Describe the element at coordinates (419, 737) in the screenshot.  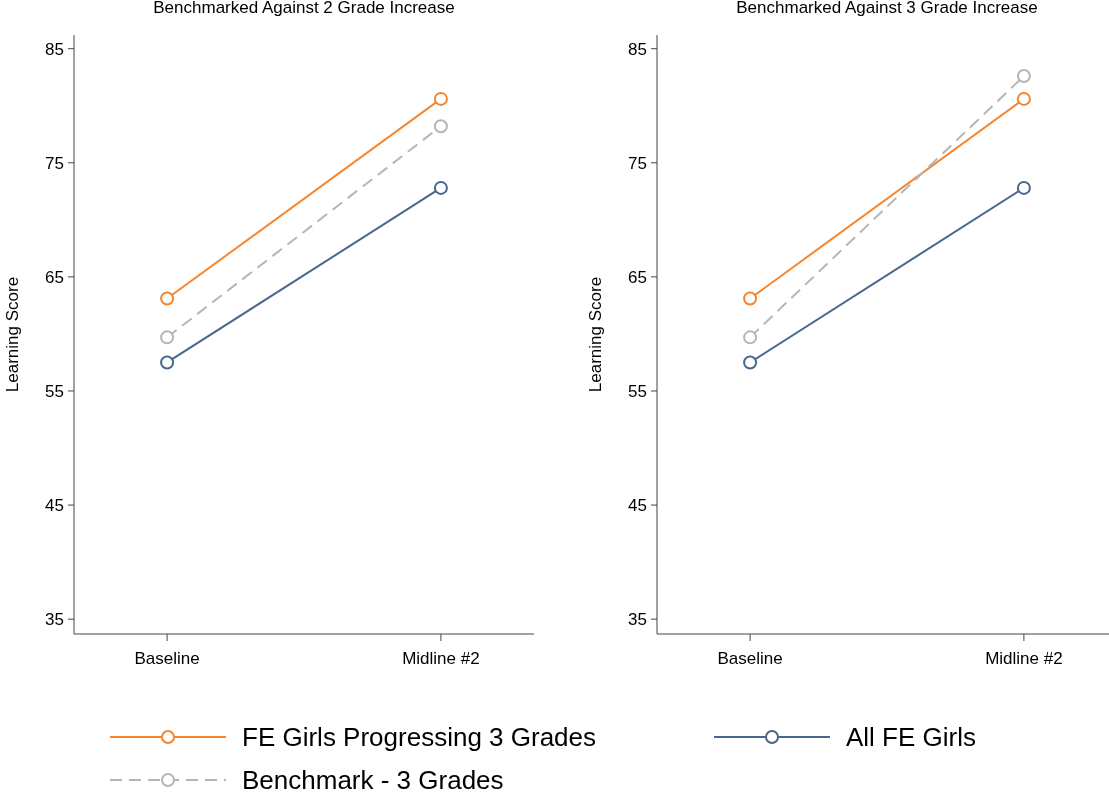
I see `legend-label: FE Girls Progressing 3 Grades` at that location.